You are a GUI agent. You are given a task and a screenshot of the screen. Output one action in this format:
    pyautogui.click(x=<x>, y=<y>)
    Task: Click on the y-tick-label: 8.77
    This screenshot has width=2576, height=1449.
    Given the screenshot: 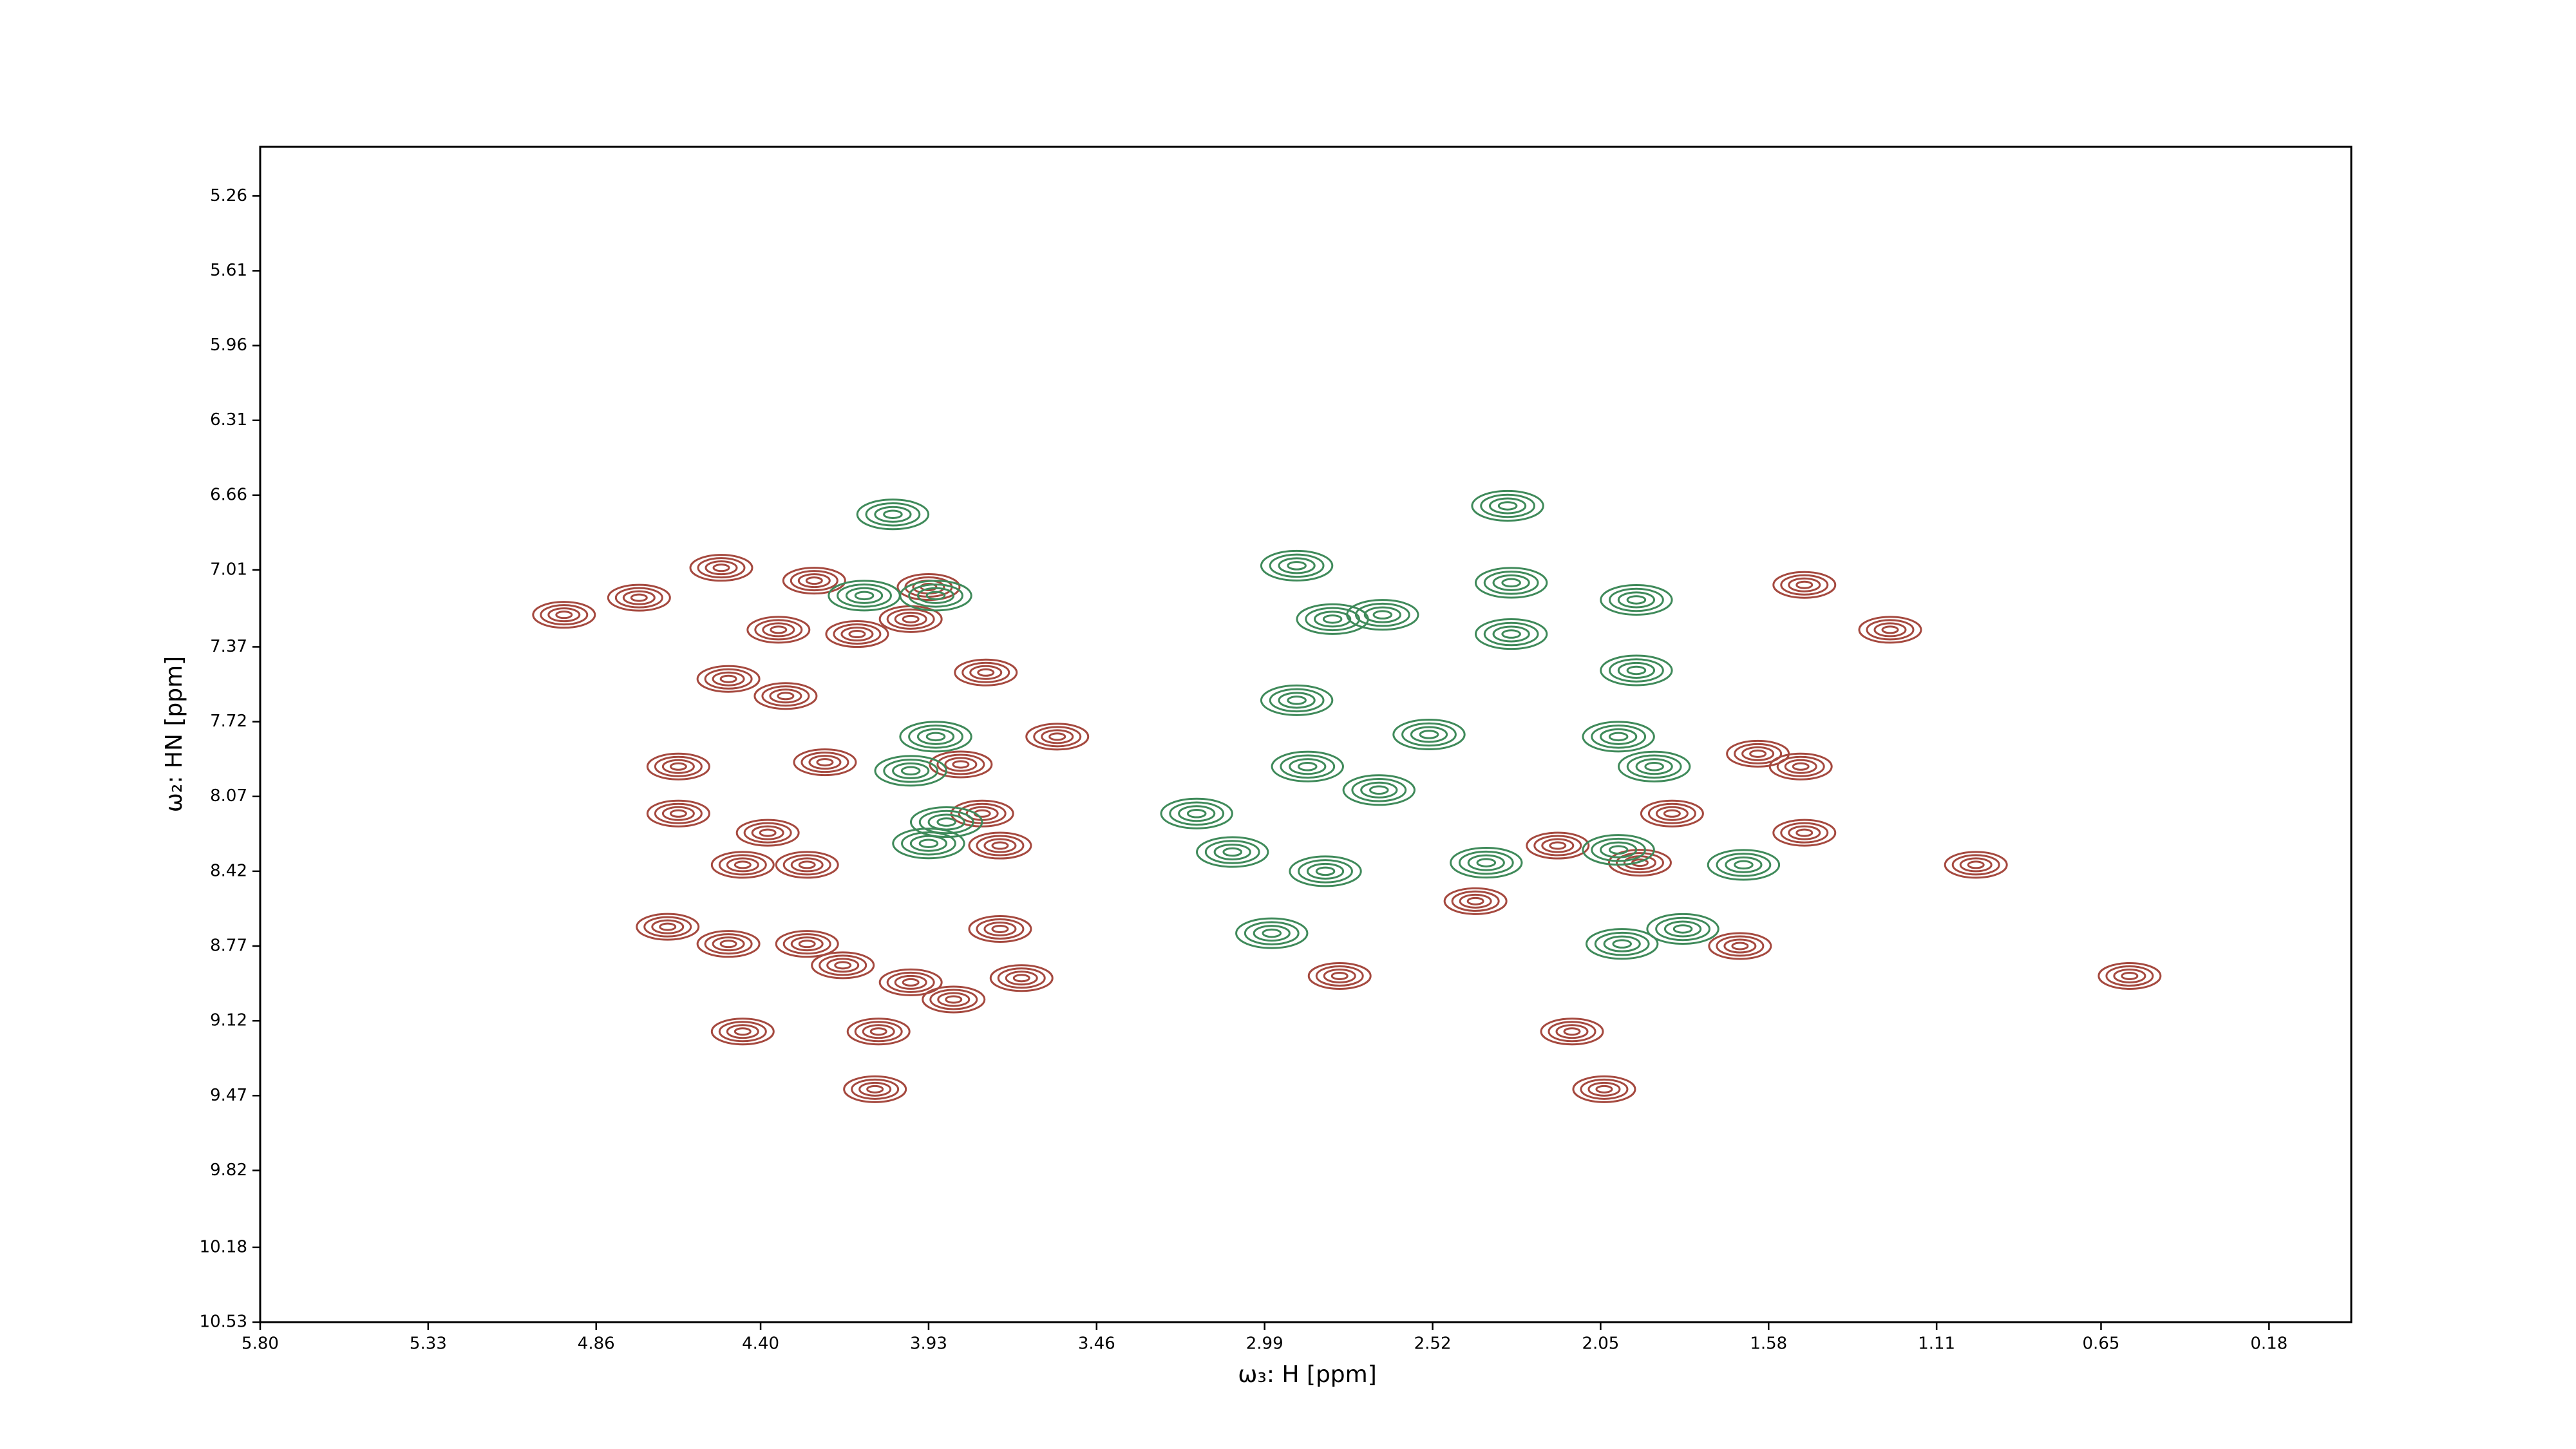 What is the action you would take?
    pyautogui.click(x=229, y=946)
    